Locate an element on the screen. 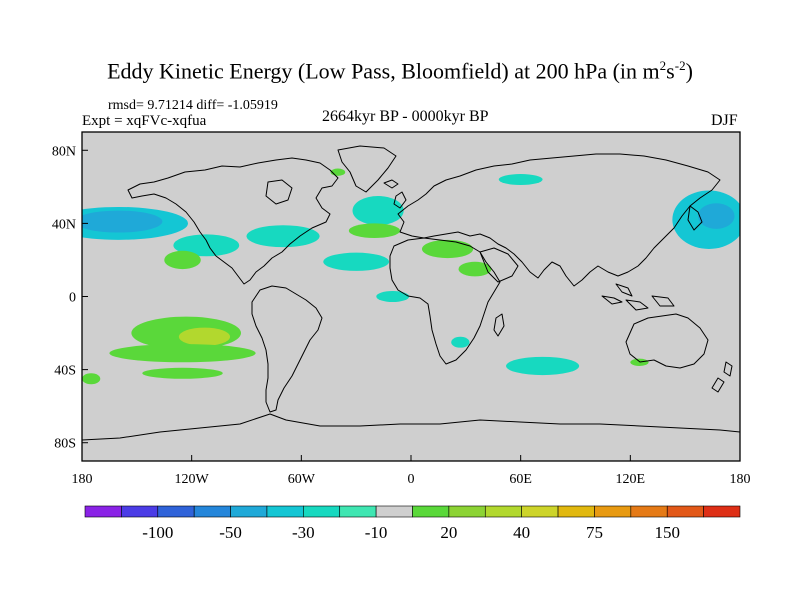  japan-outline is located at coordinates (695, 218).